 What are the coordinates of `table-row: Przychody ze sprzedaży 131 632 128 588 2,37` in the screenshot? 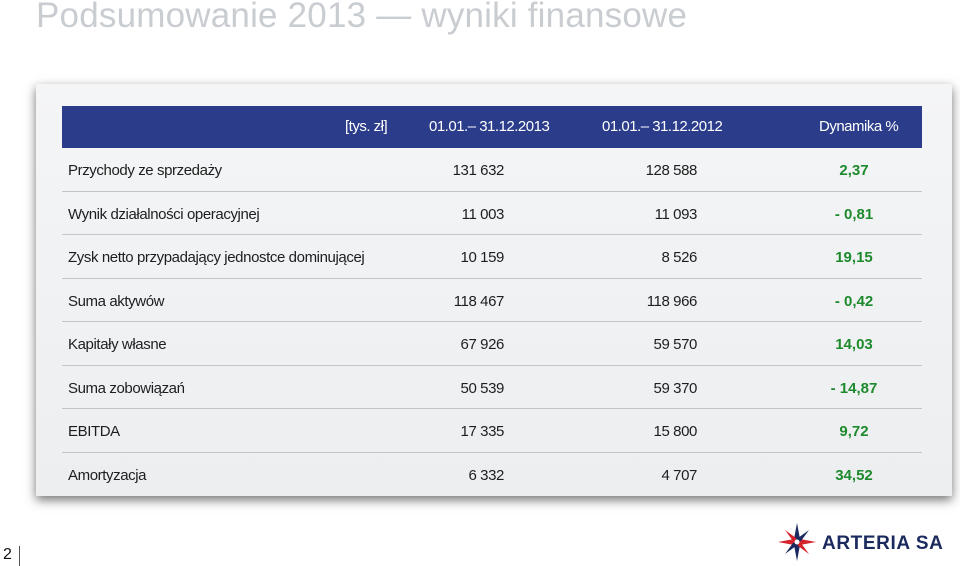 It's located at (492, 169).